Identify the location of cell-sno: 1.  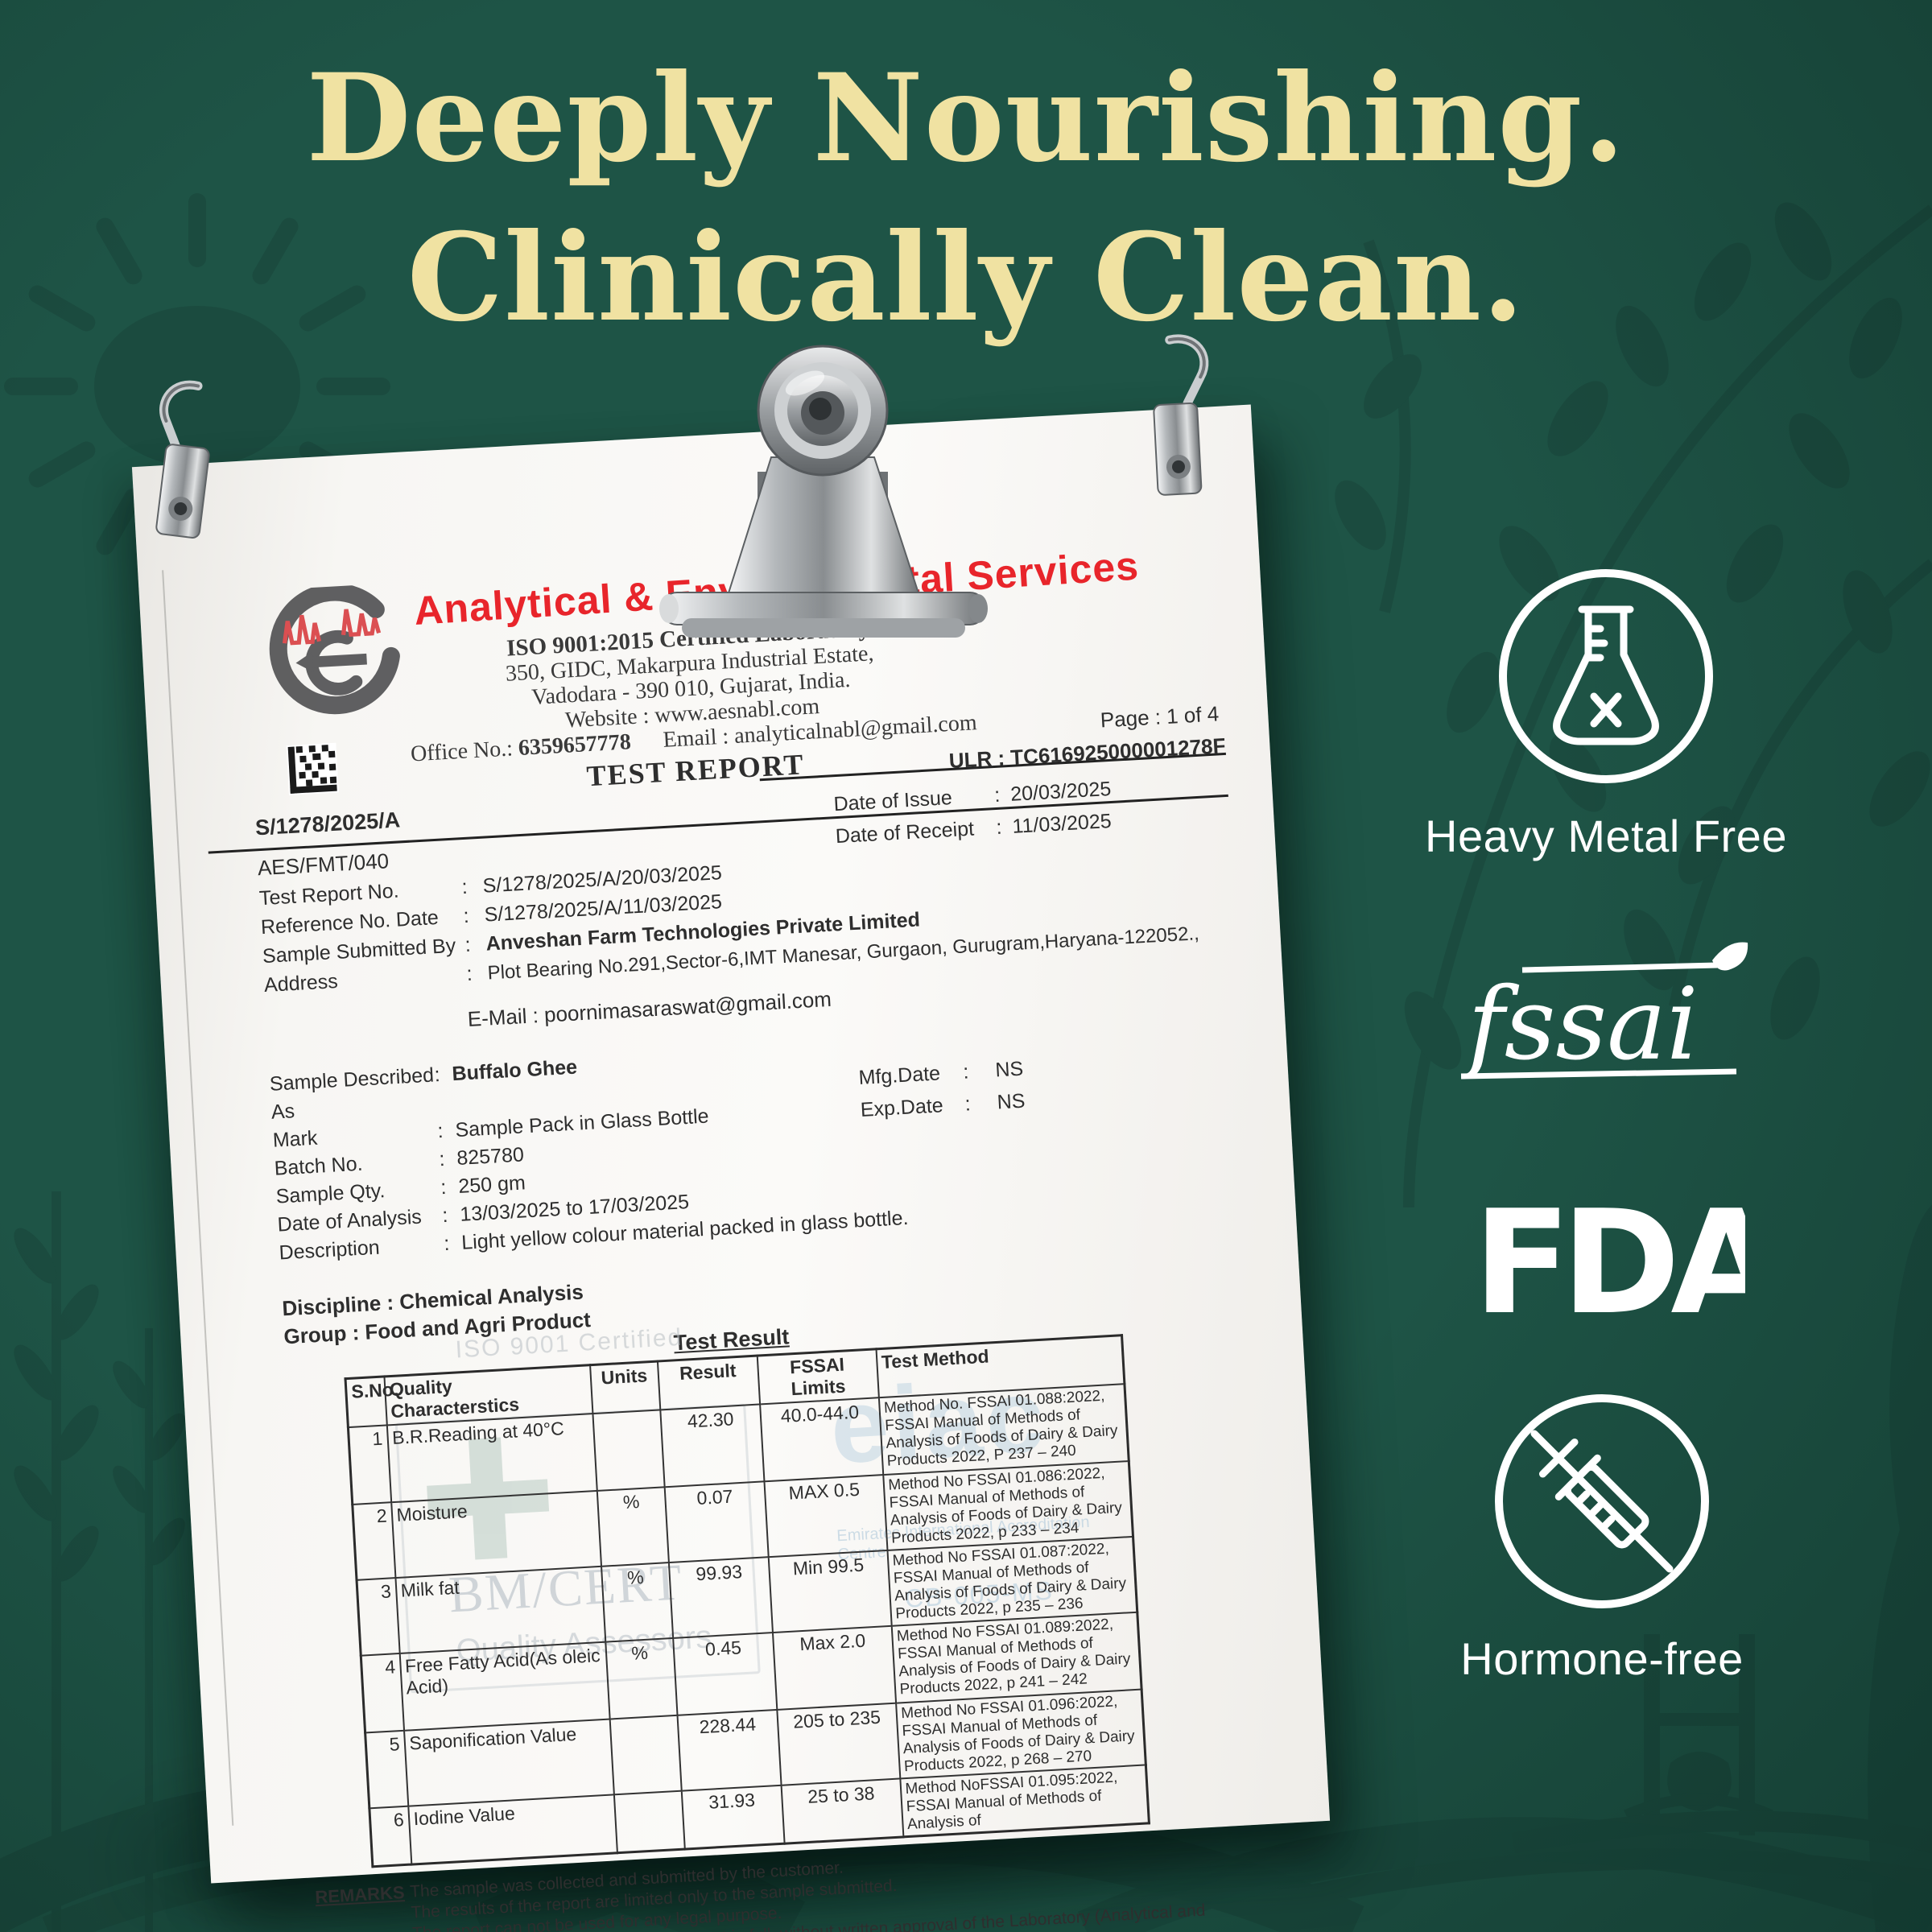
(369, 1465).